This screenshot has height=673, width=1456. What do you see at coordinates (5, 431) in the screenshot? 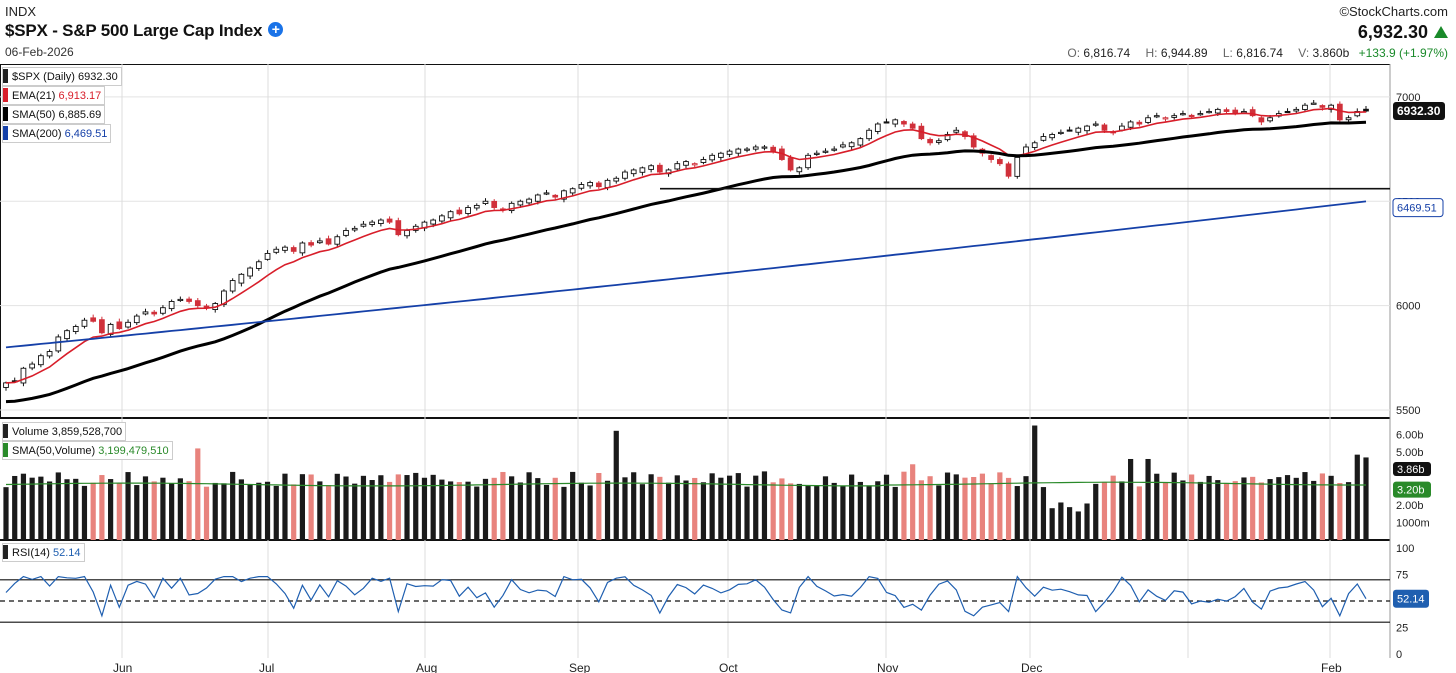
I see `legend-volume-swatch` at bounding box center [5, 431].